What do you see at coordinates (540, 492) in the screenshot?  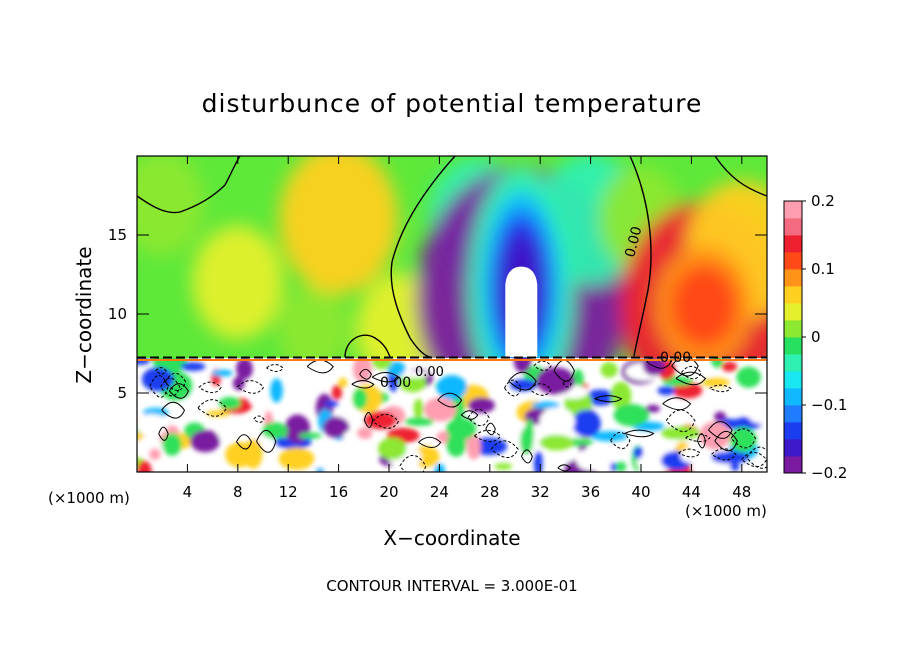 I see `x-tick-label: 32` at bounding box center [540, 492].